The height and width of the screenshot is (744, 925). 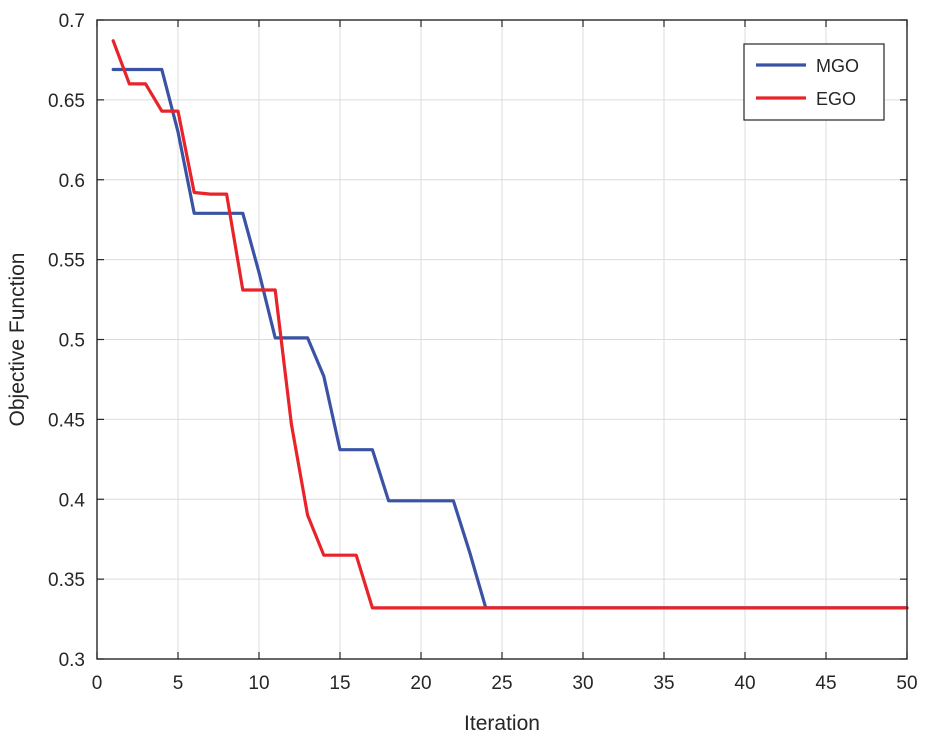 What do you see at coordinates (72, 660) in the screenshot?
I see `y-tick-label: 0.3` at bounding box center [72, 660].